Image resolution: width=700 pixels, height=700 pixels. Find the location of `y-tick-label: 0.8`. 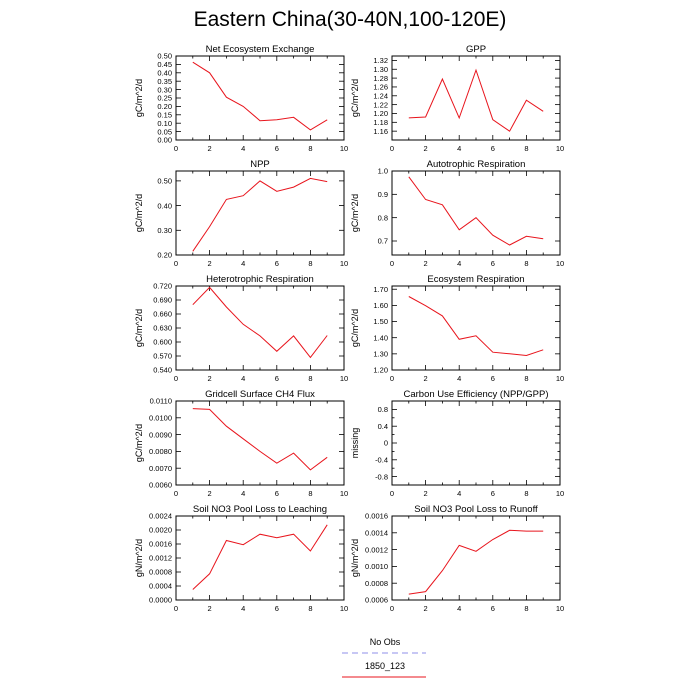

y-tick-label: 0.8 is located at coordinates (383, 409).